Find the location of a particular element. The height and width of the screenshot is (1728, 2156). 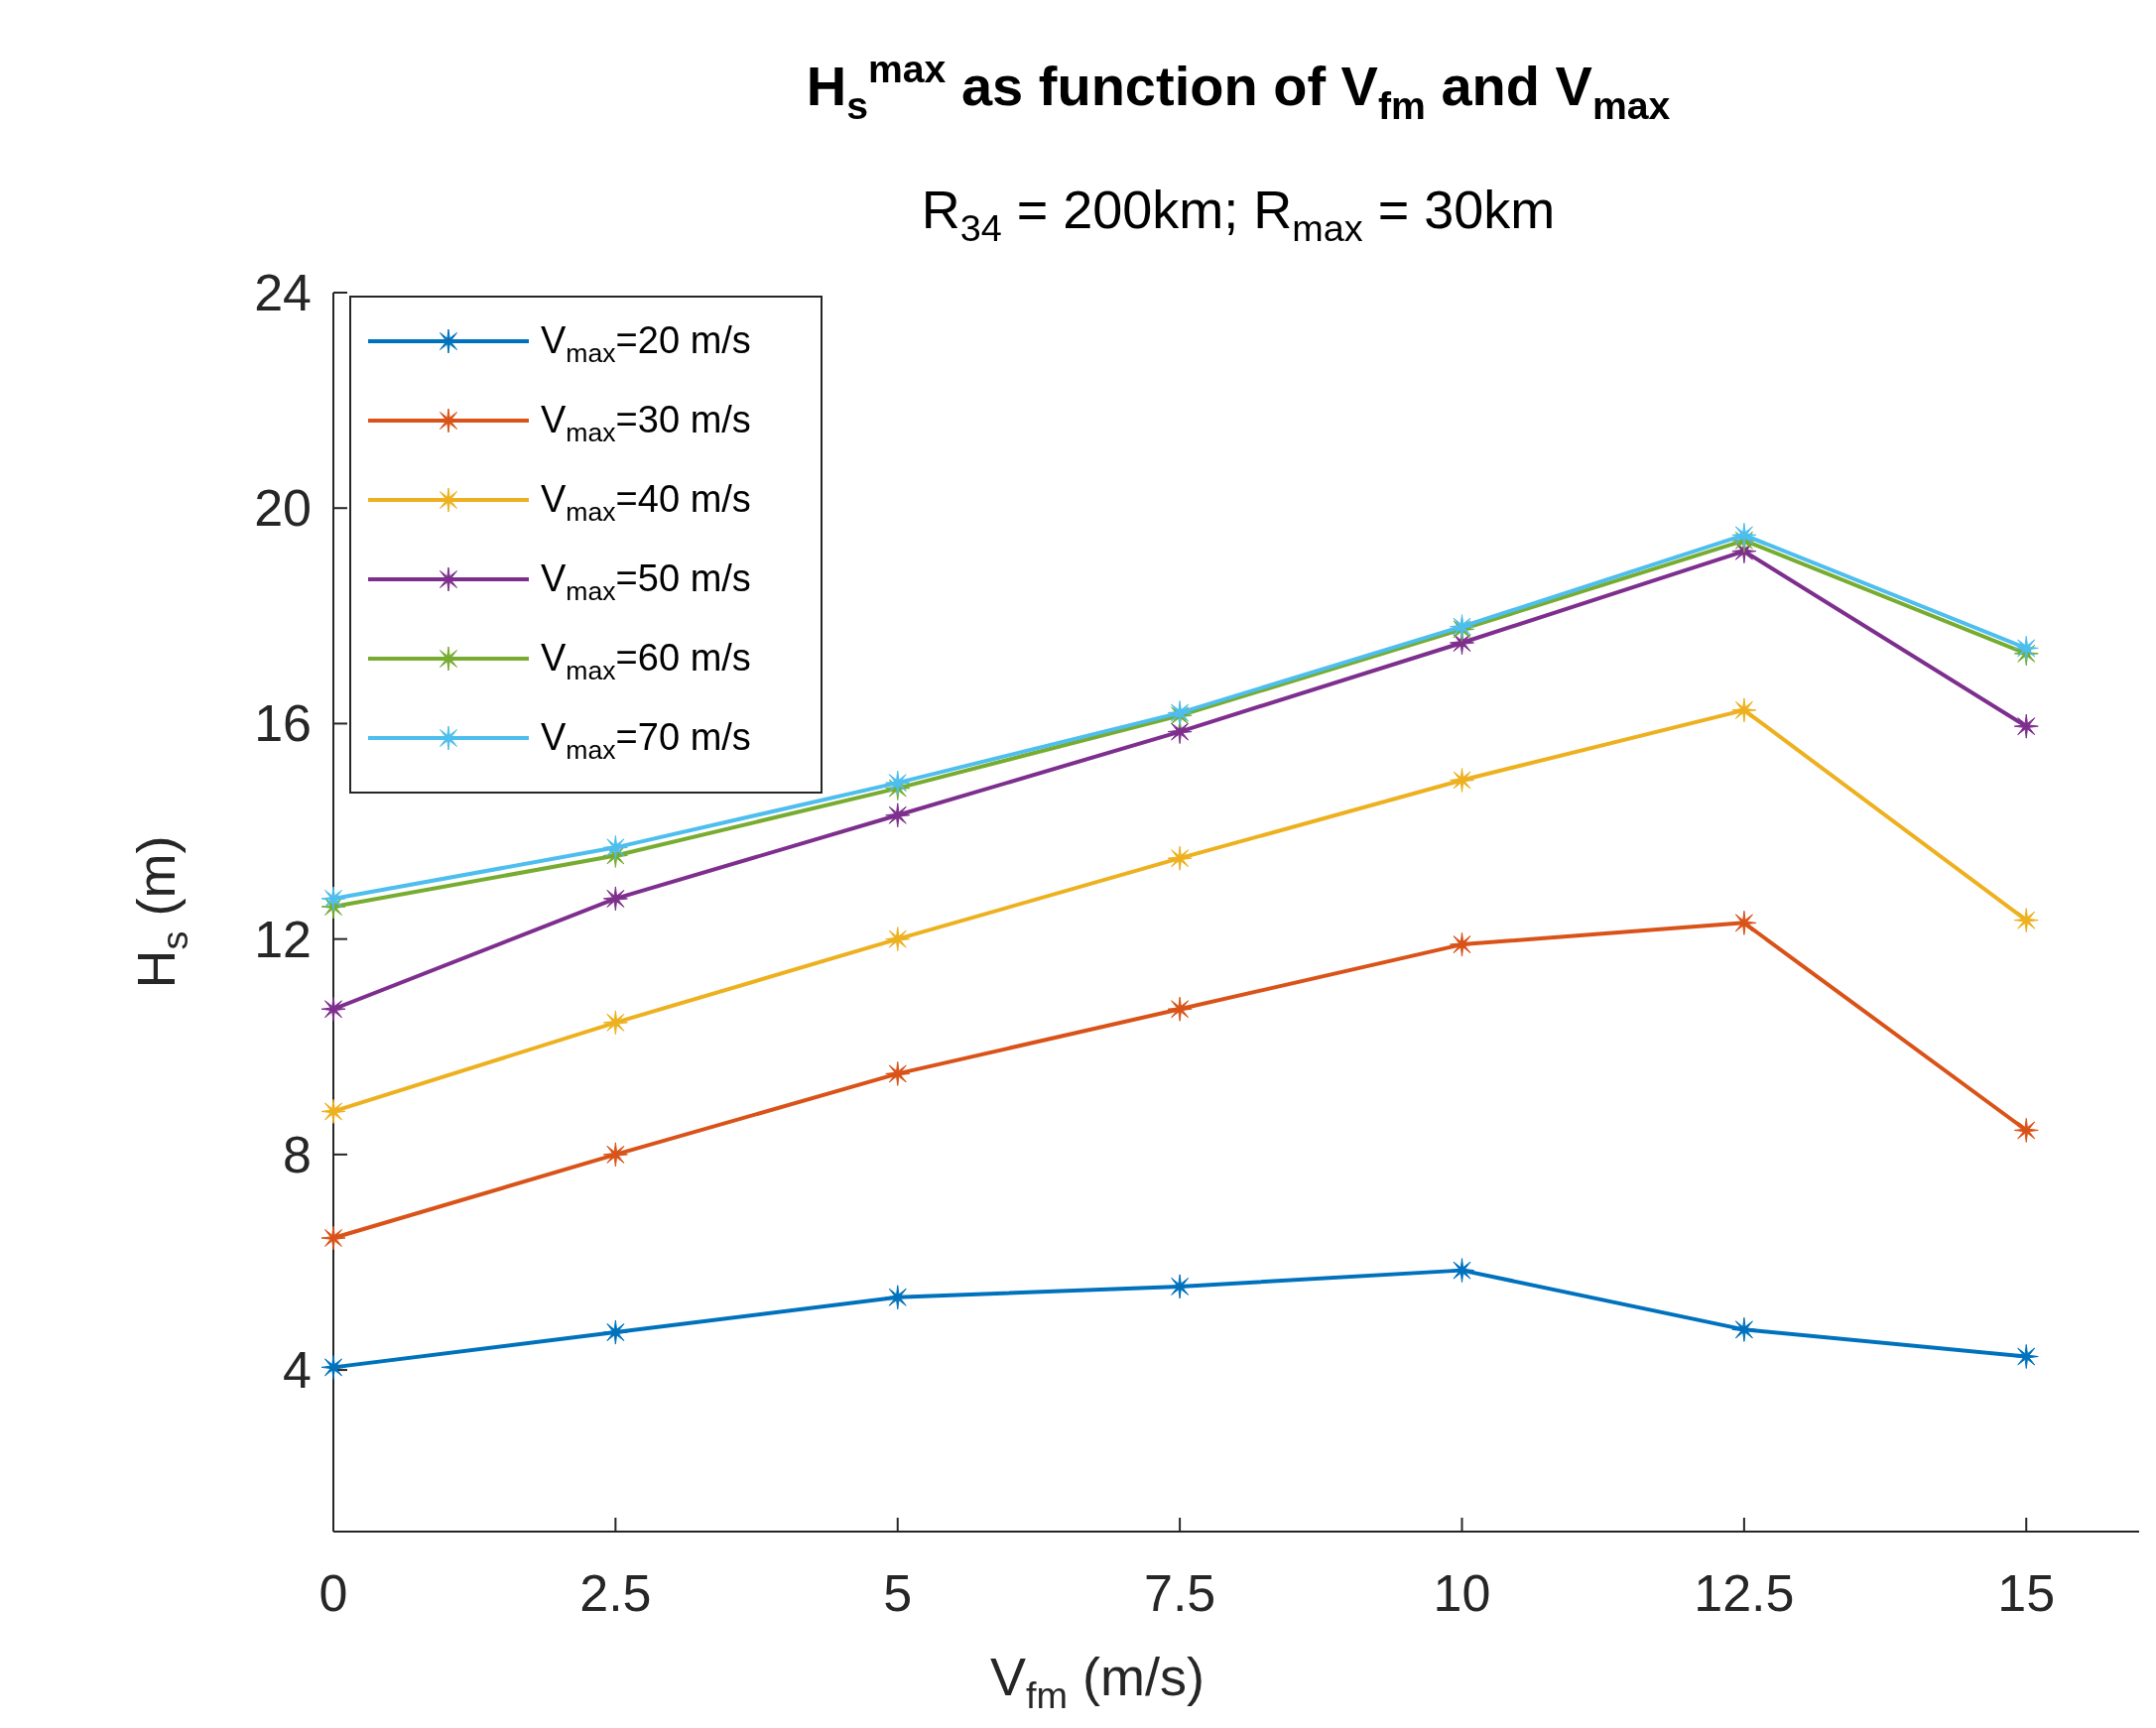

x-tick-label: 7.5 is located at coordinates (1179, 1593).